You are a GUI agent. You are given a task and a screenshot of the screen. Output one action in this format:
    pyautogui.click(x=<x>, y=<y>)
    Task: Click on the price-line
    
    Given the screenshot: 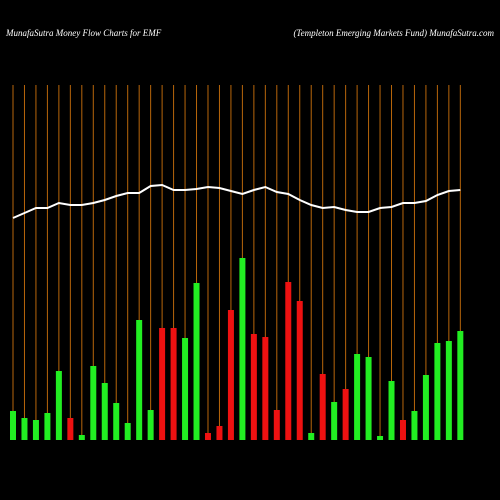 What is the action you would take?
    pyautogui.click(x=236, y=201)
    